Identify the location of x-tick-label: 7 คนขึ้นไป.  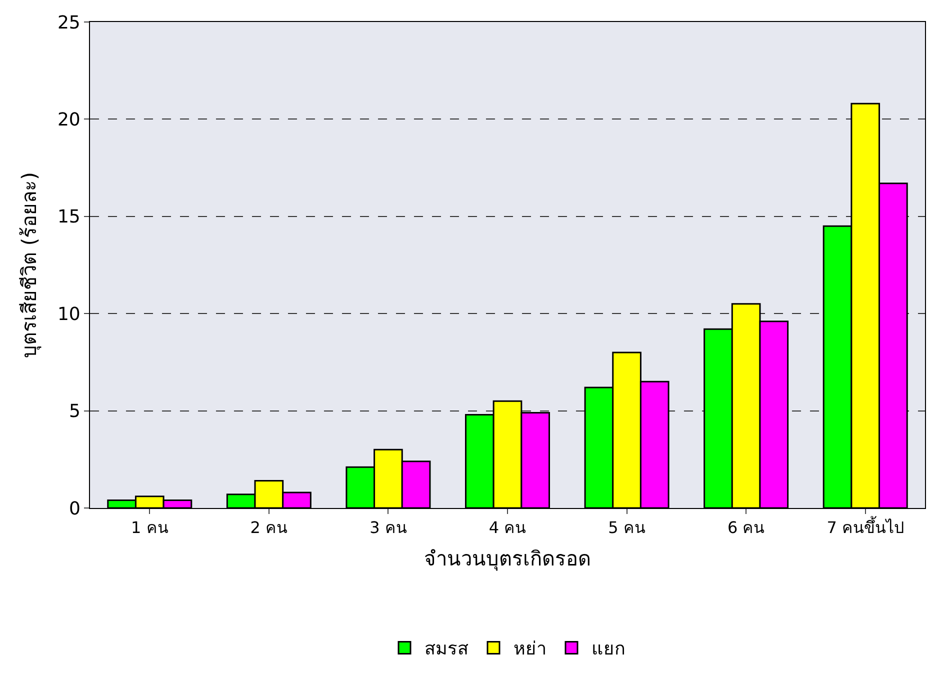
(865, 527).